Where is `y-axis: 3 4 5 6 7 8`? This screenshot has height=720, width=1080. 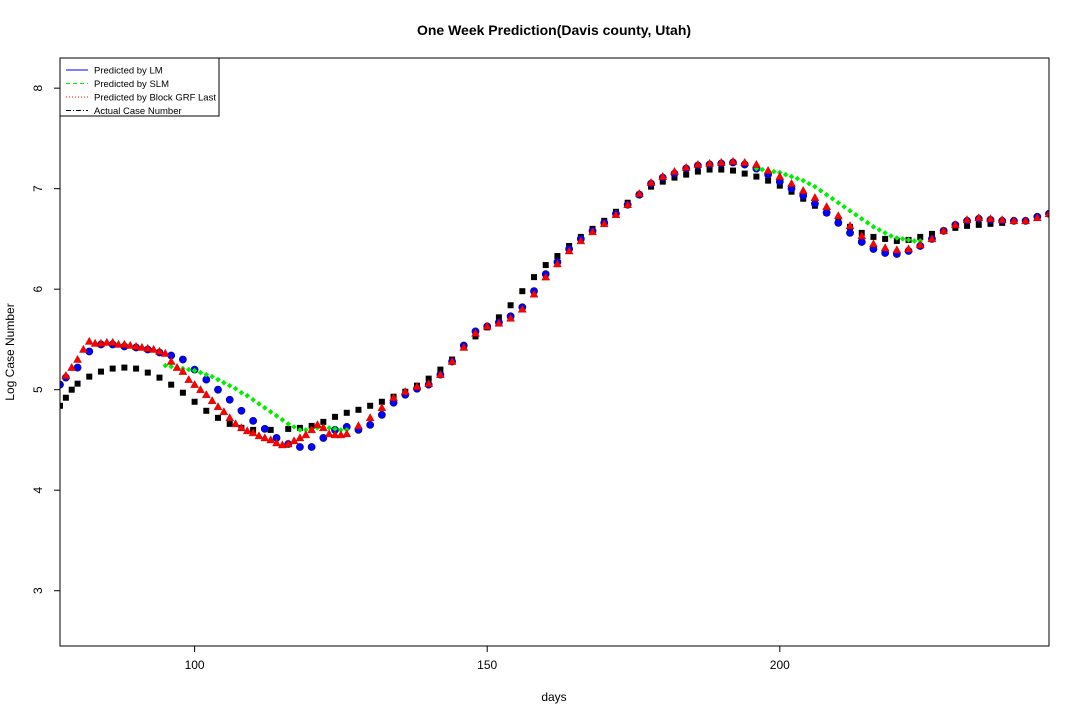 y-axis: 3 4 5 6 7 8 is located at coordinates (45, 339).